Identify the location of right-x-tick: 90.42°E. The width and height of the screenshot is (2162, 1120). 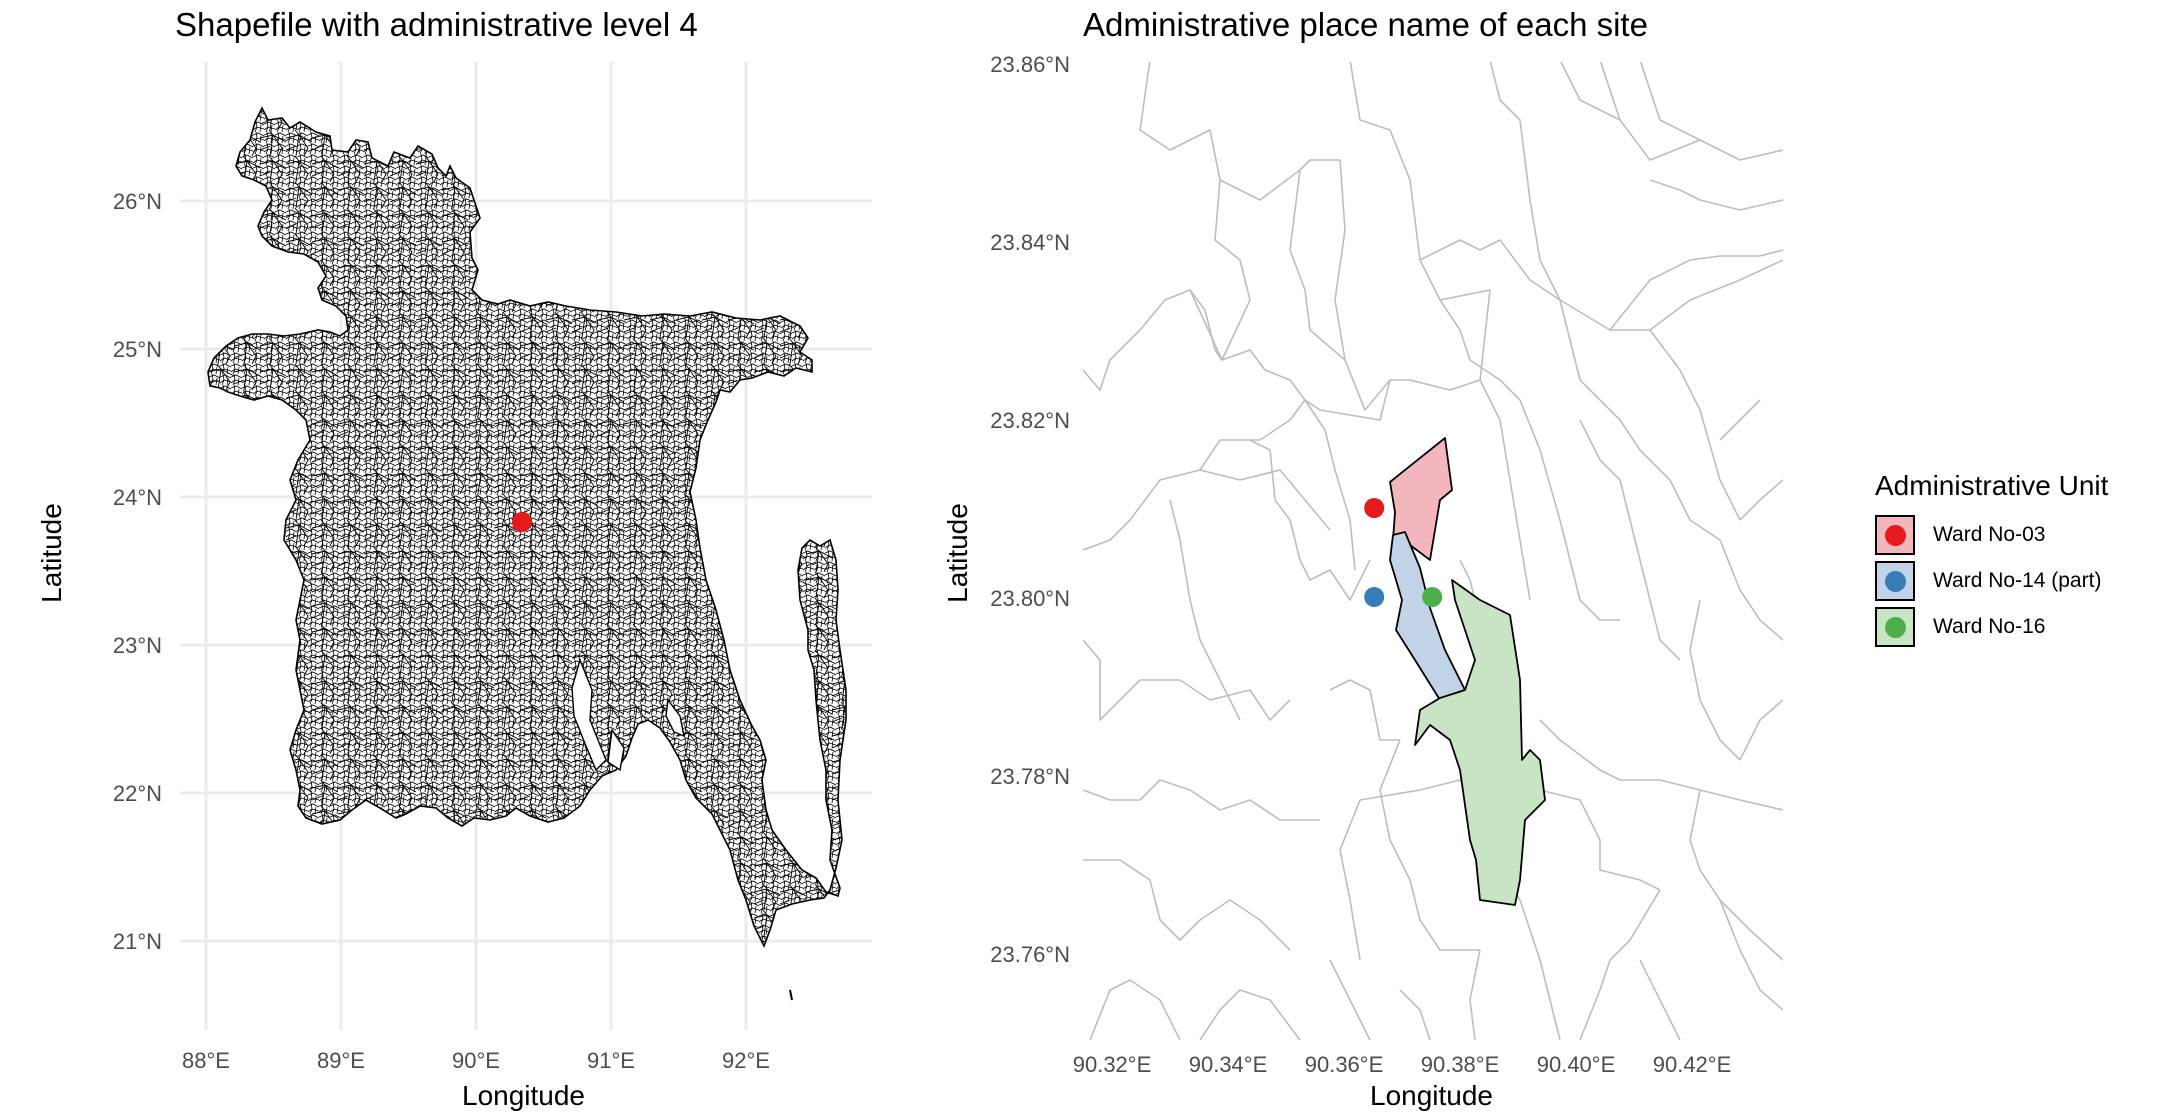
(1692, 1064).